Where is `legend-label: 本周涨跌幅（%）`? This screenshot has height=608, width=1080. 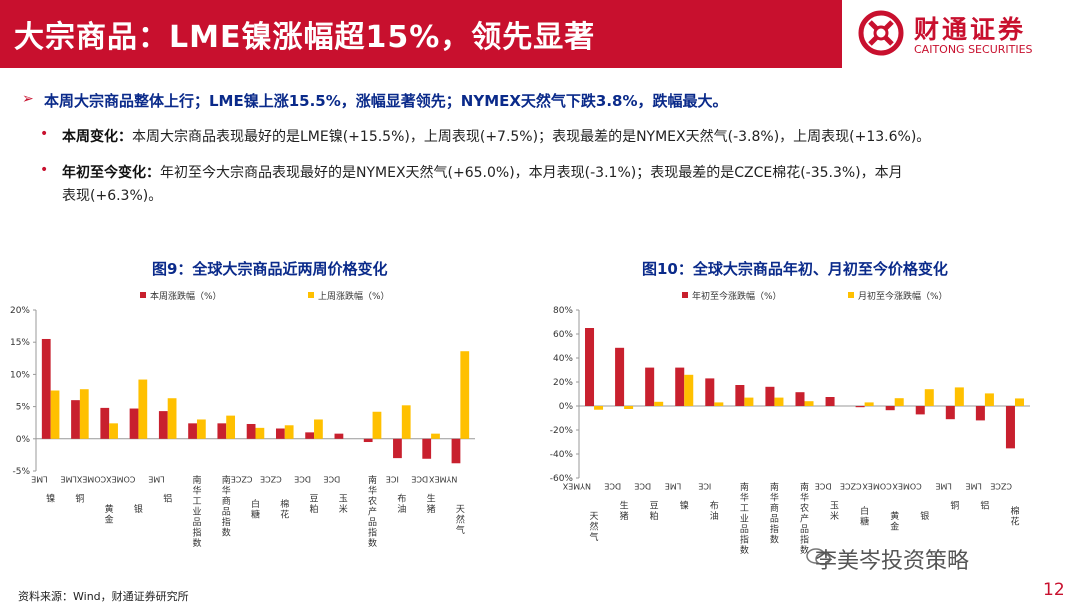 legend-label: 本周涨跌幅（%） is located at coordinates (186, 296).